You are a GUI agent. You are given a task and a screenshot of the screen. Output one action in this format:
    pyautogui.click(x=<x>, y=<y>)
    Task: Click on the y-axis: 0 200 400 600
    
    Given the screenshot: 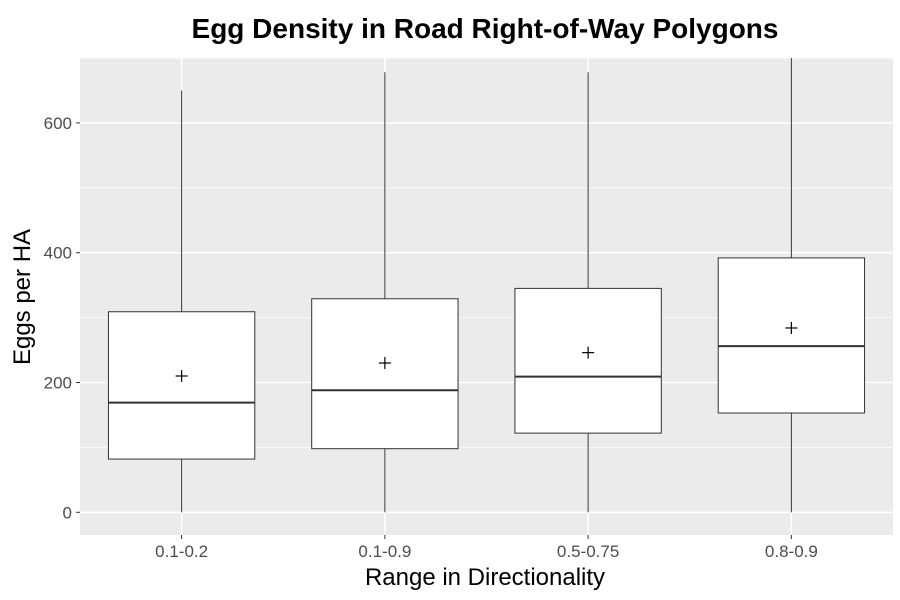 What is the action you would take?
    pyautogui.click(x=62, y=318)
    